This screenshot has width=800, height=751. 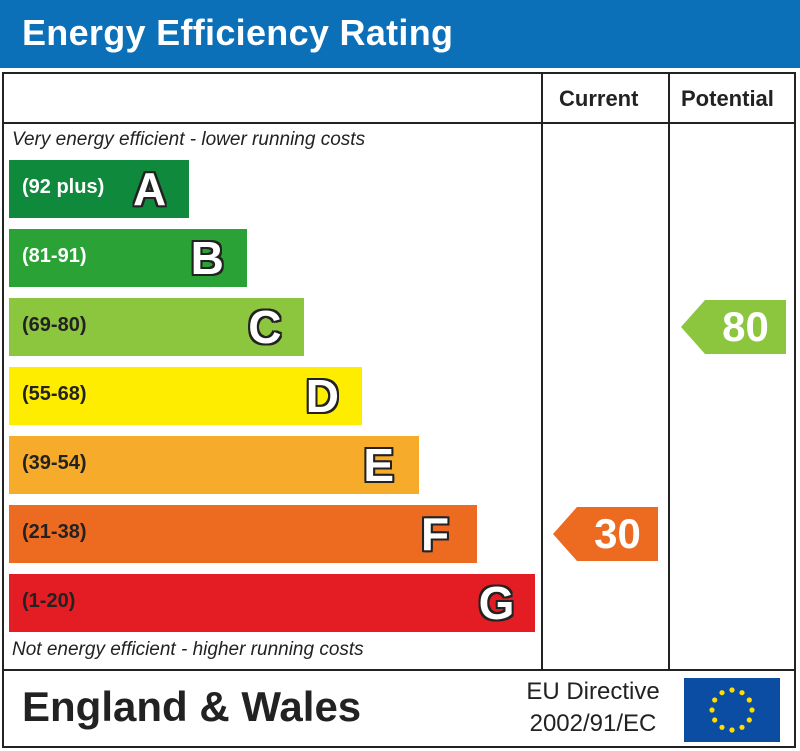 What do you see at coordinates (732, 710) in the screenshot?
I see `eu-flag-icon` at bounding box center [732, 710].